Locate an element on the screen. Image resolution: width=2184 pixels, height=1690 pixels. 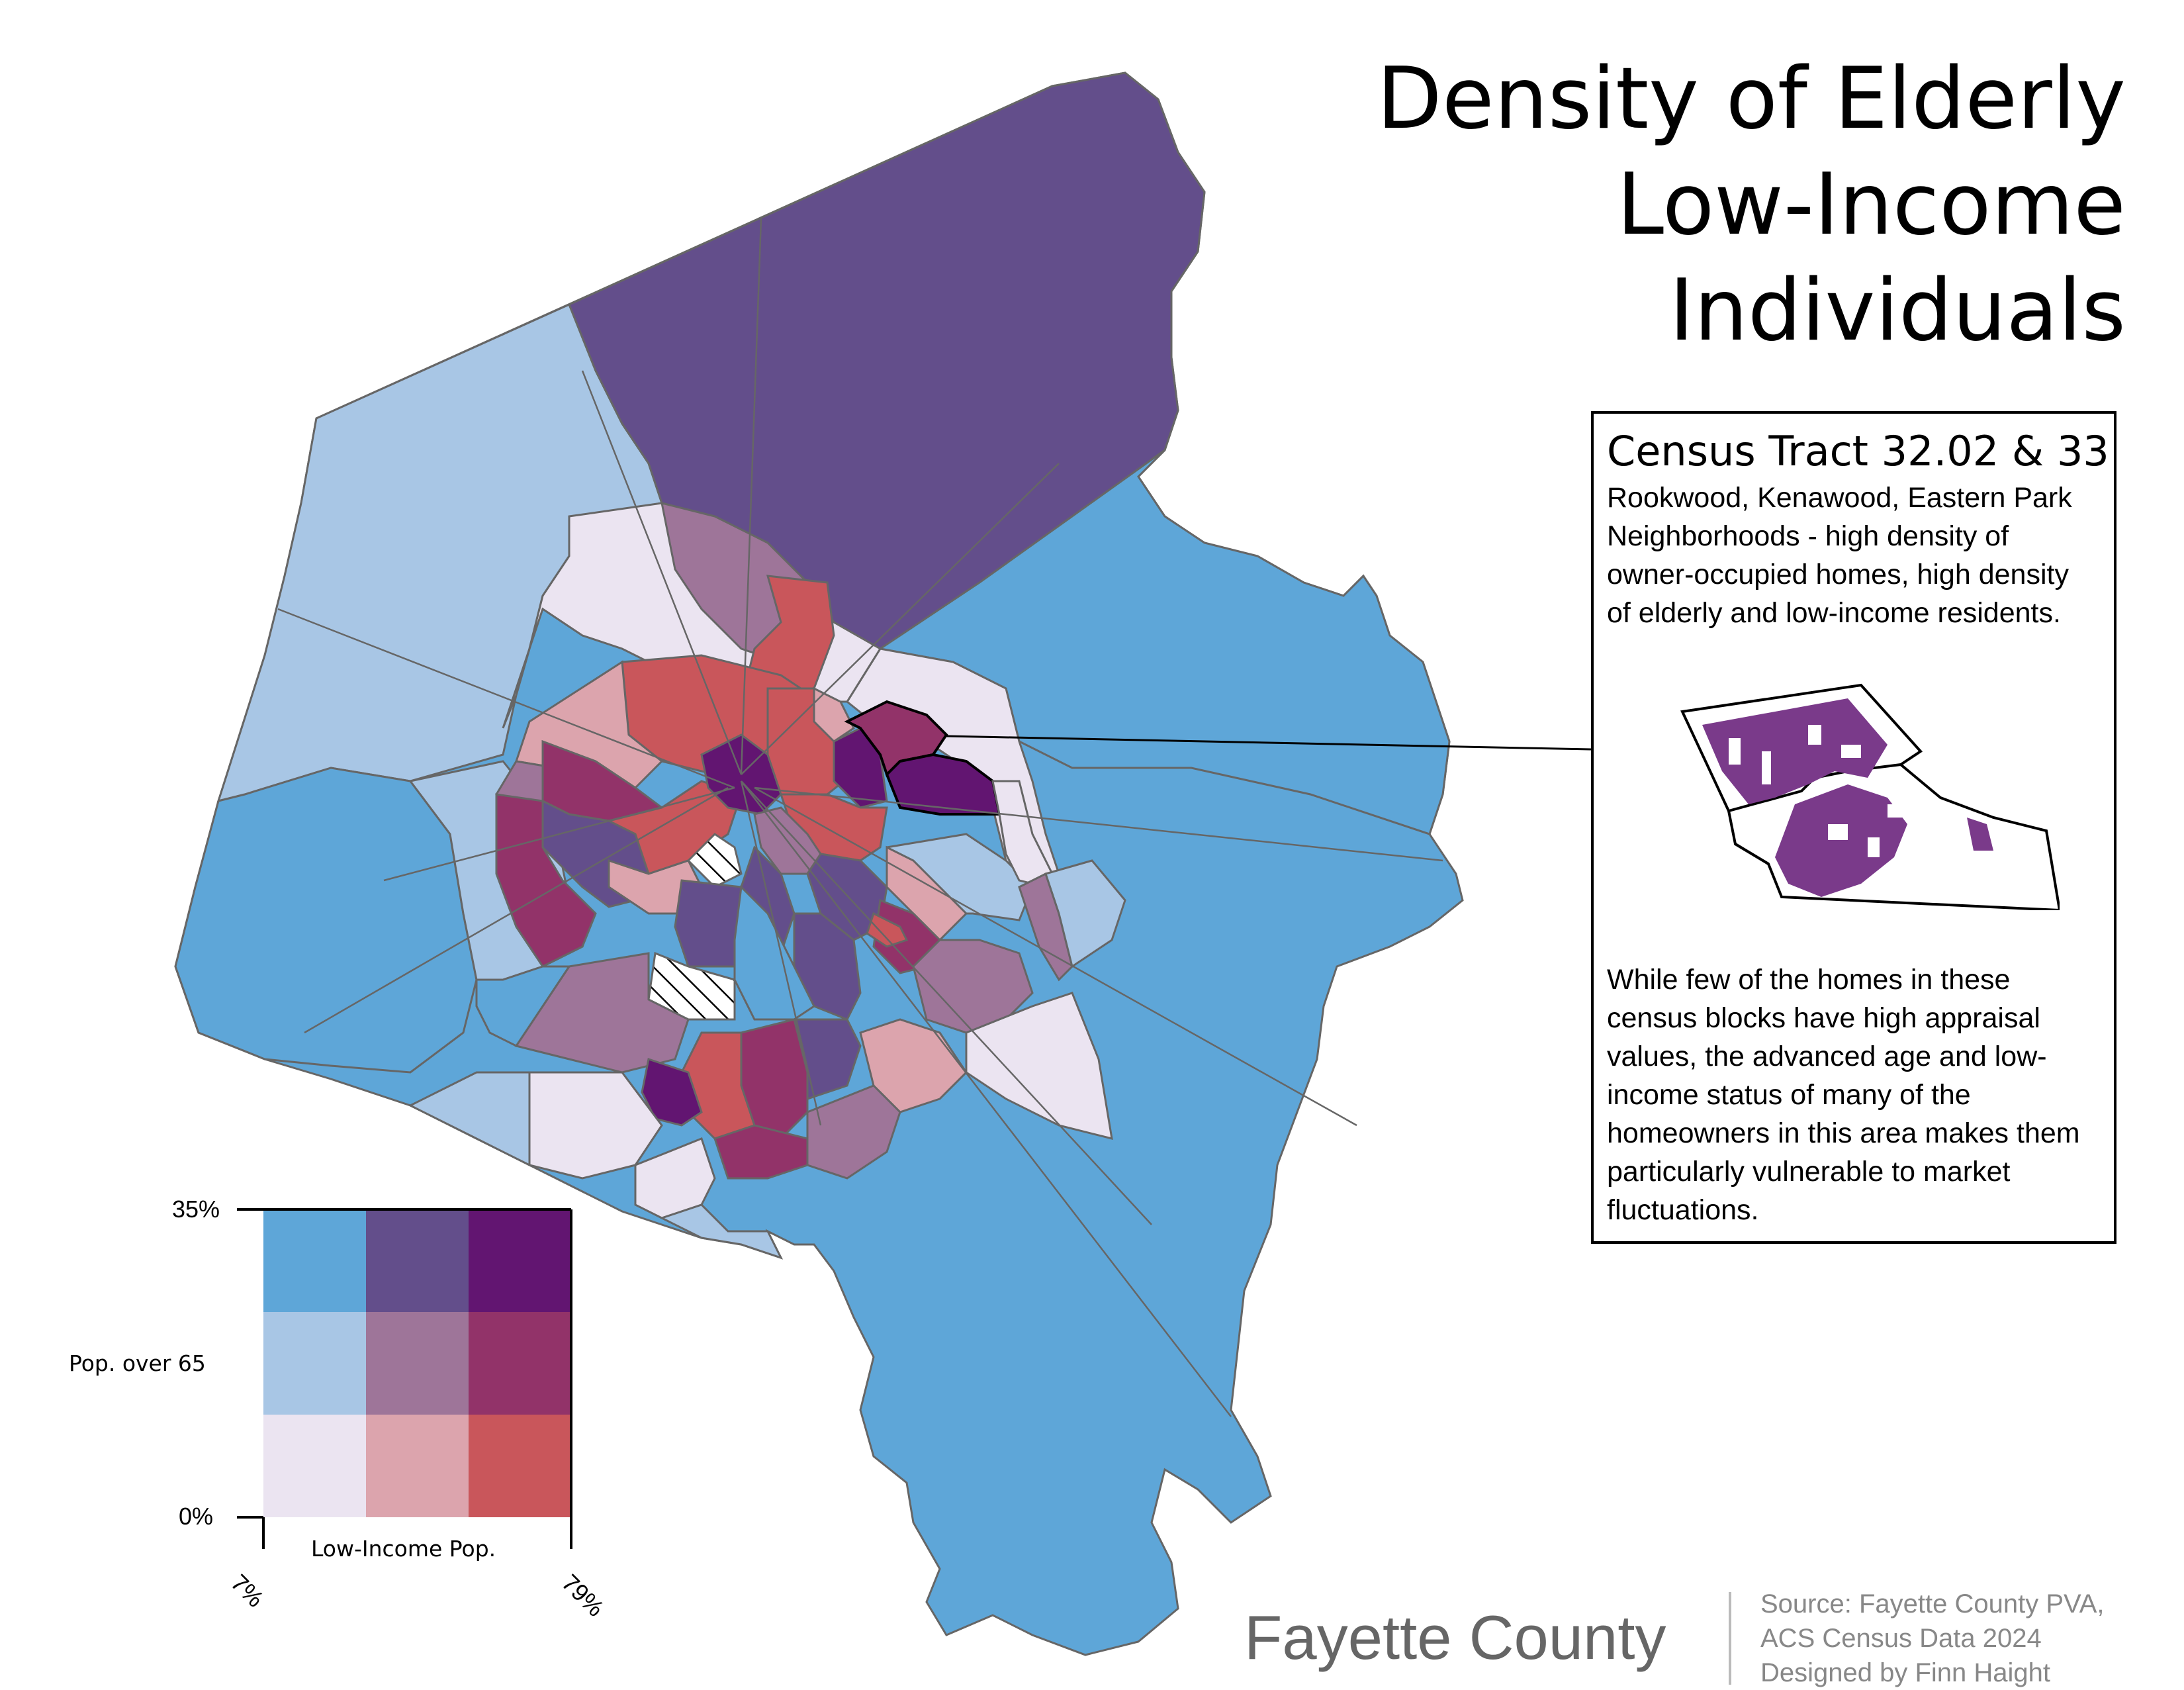
tract-sw-blue is located at coordinates (523, 1006).